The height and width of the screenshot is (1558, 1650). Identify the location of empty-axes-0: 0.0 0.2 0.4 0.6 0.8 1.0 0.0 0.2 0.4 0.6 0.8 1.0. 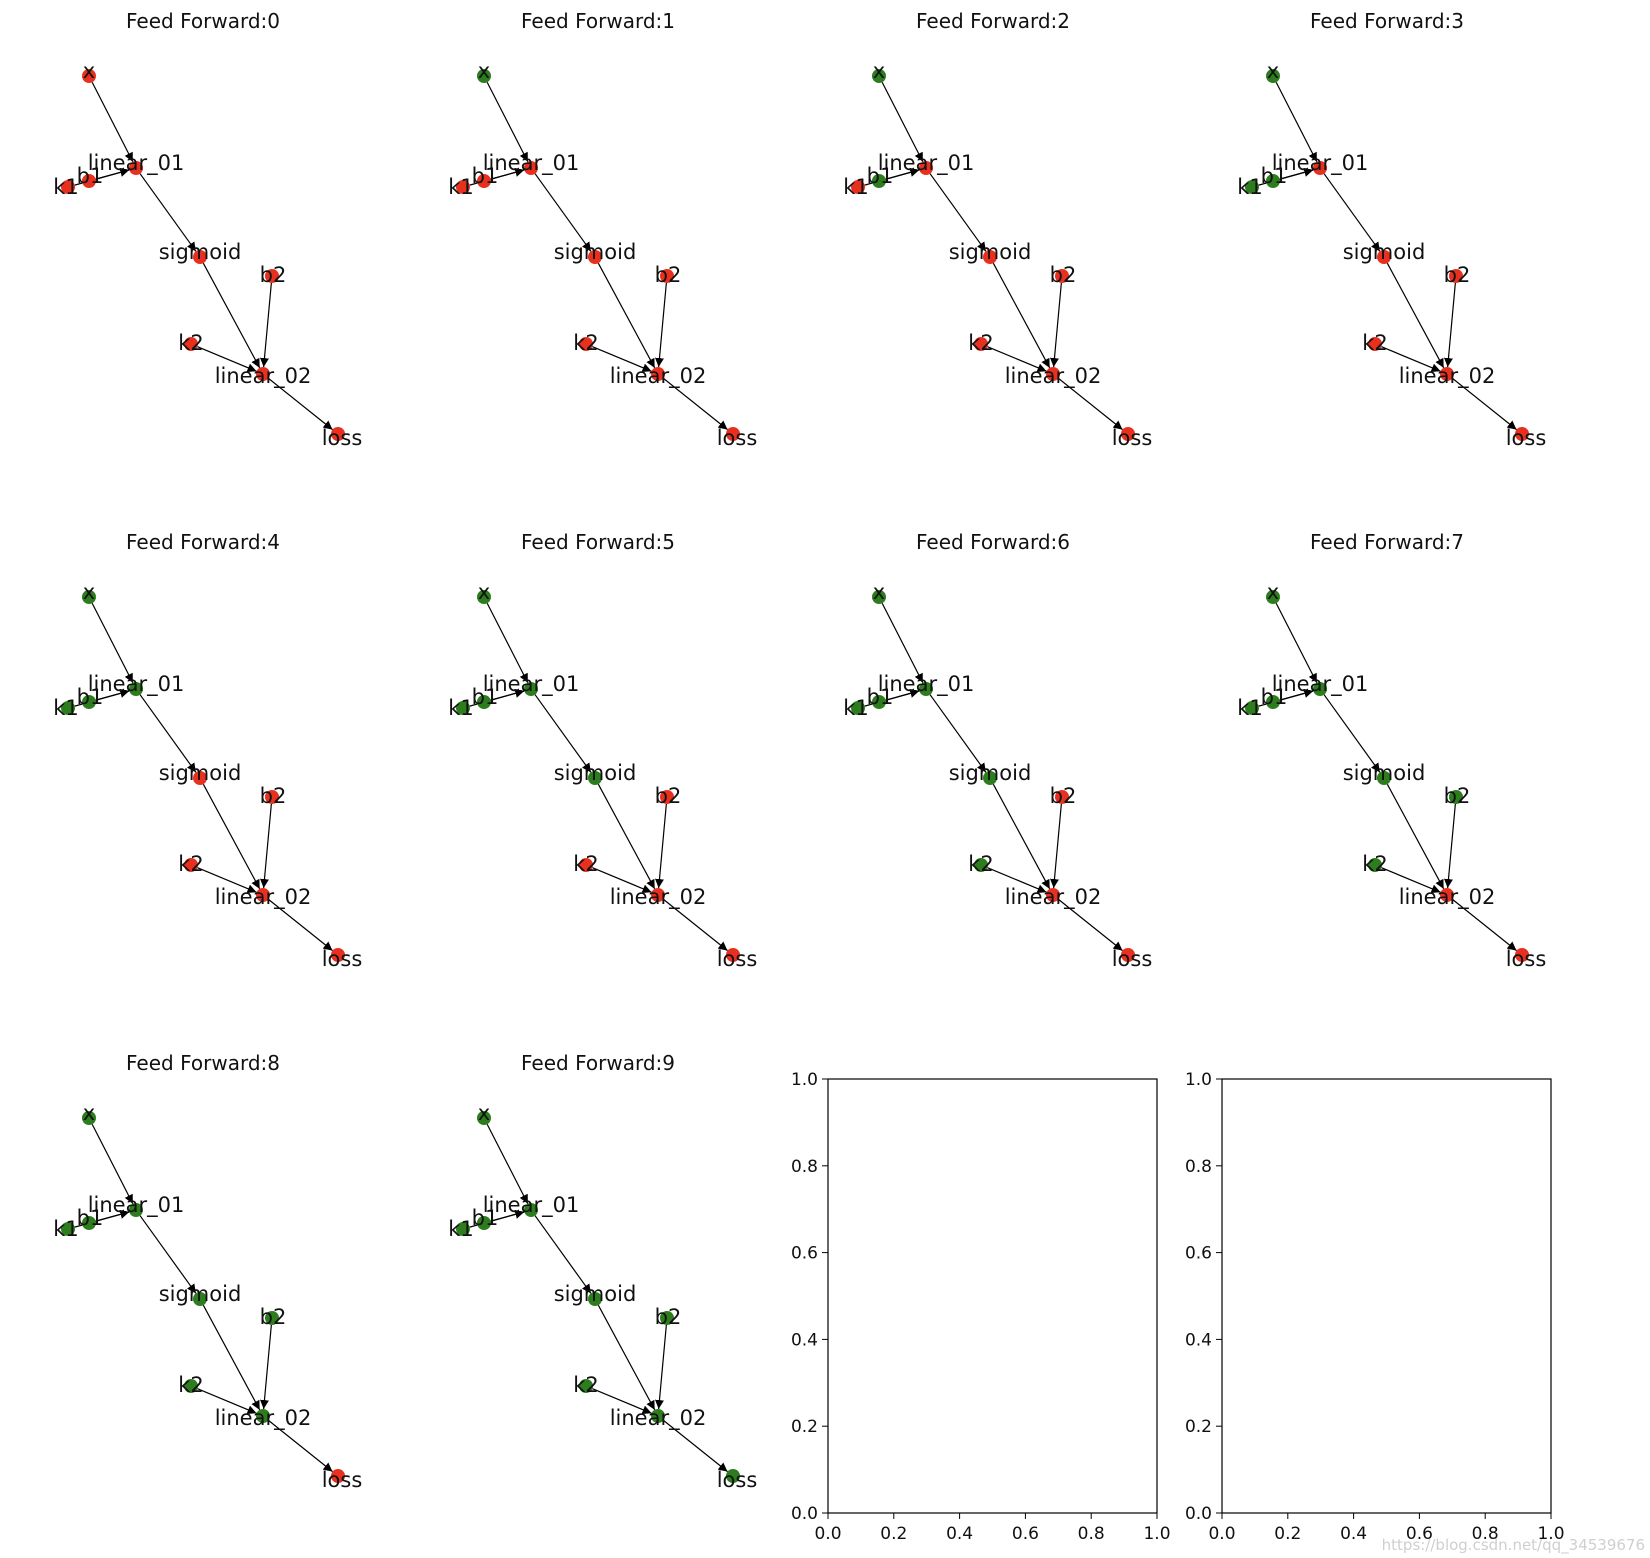
(981, 1307).